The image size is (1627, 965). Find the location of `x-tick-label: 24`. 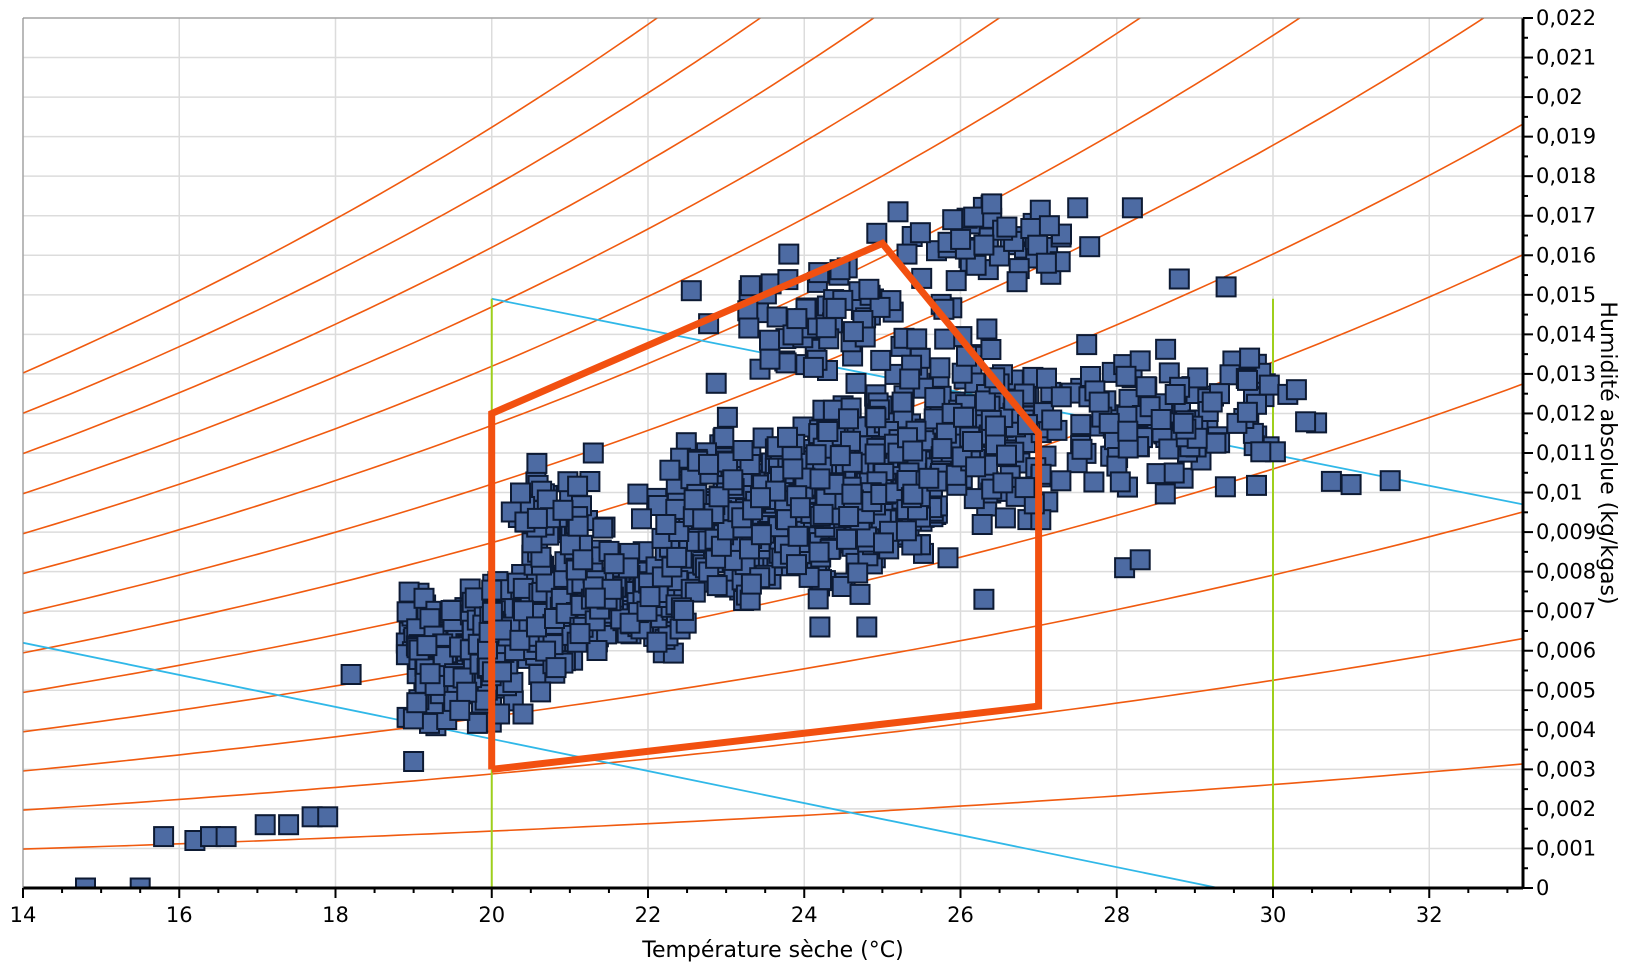

x-tick-label: 24 is located at coordinates (804, 915).